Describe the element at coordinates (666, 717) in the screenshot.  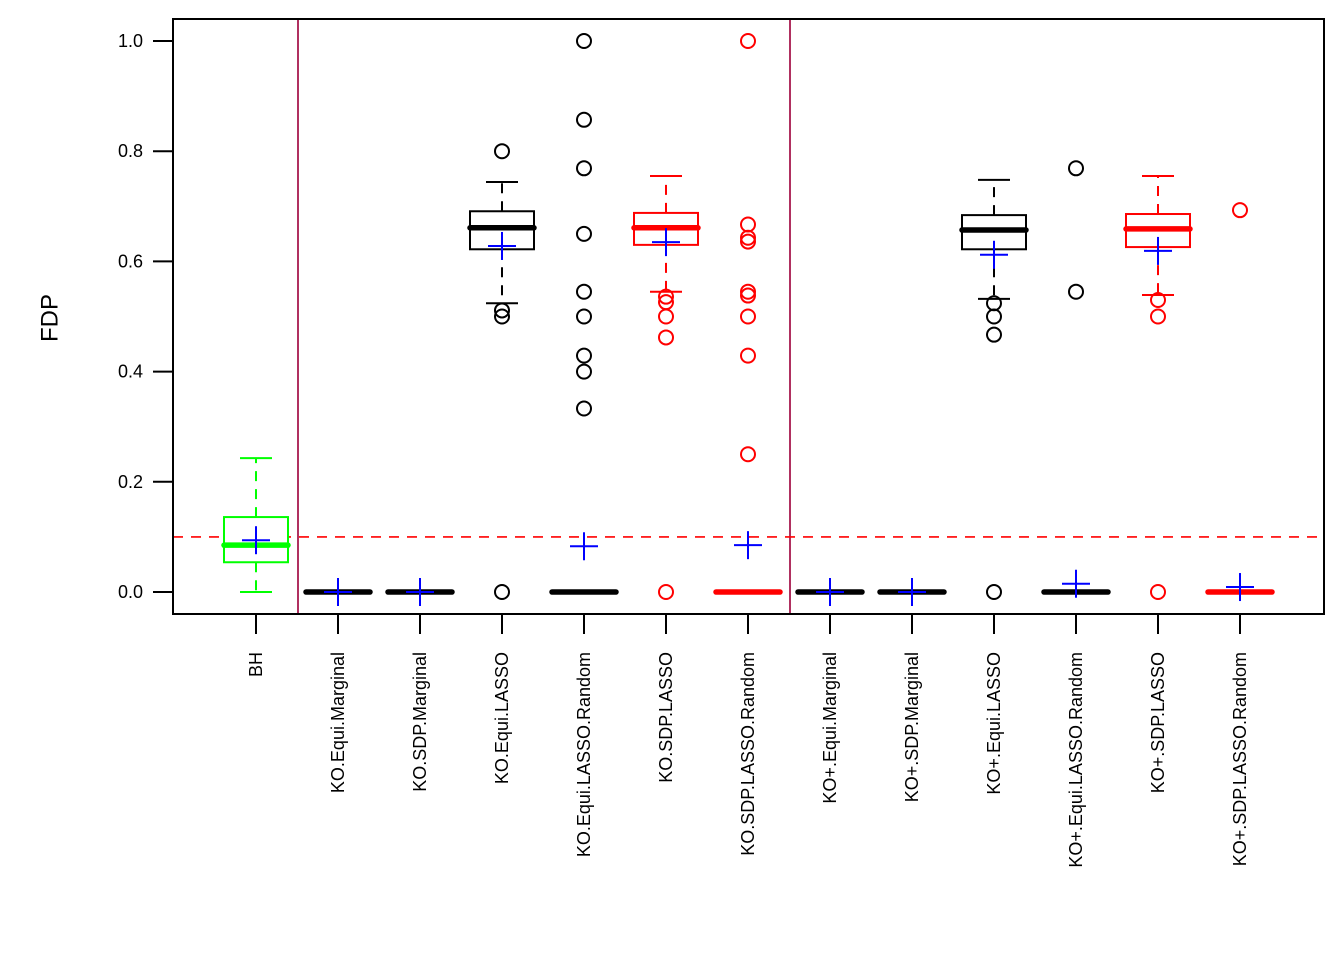
I see `x-tick-label: KO.SDP.LASSO` at that location.